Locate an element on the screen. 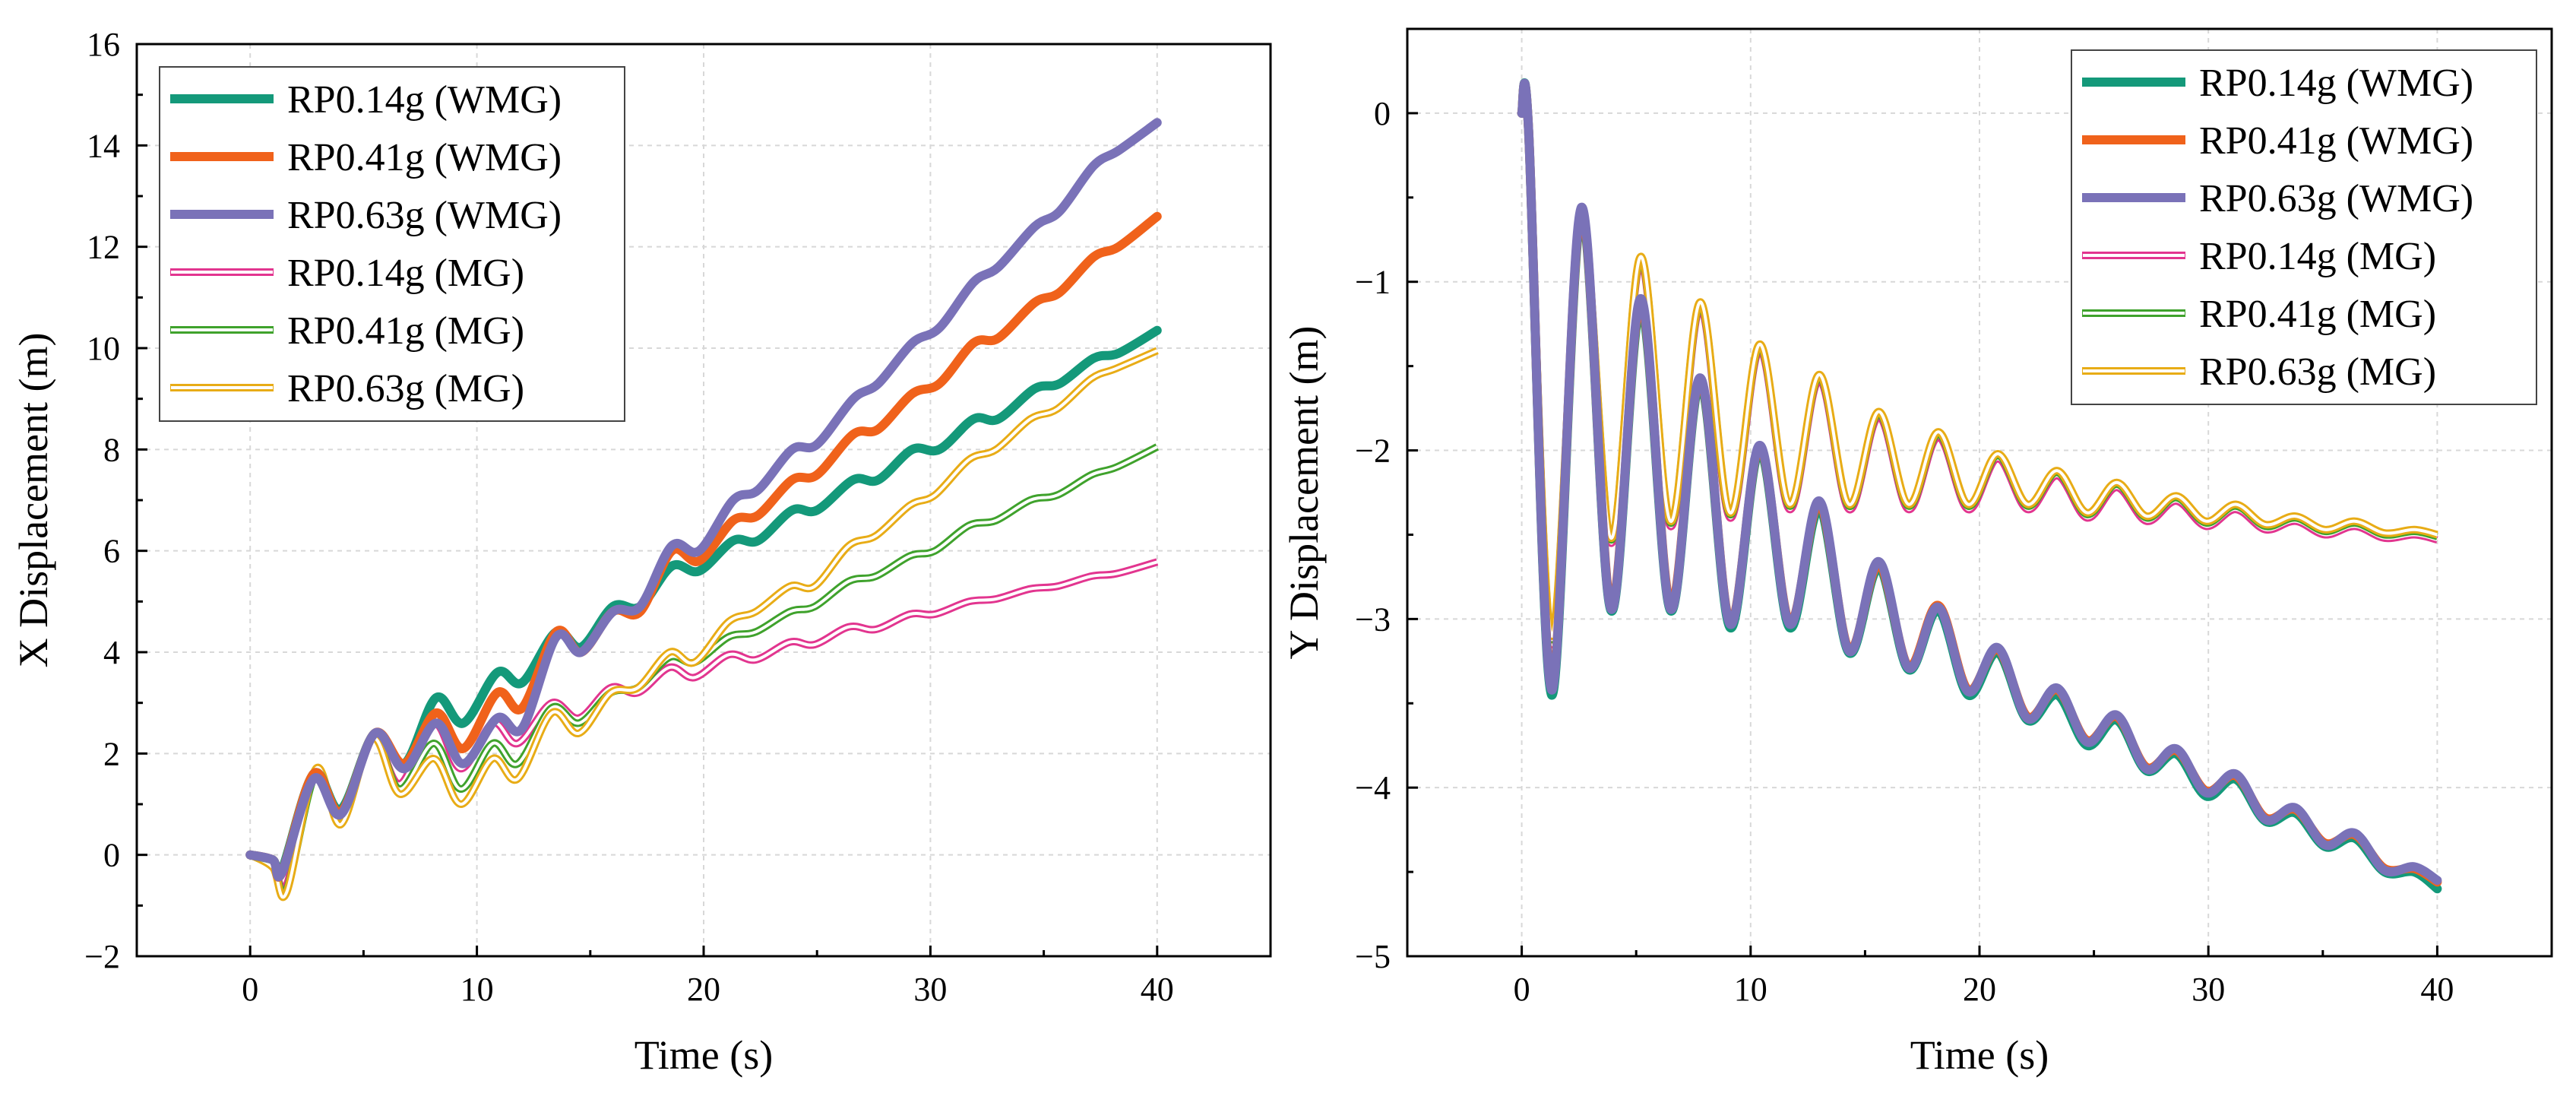 The image size is (2576, 1109). y-tick-label: −5 is located at coordinates (1373, 956).